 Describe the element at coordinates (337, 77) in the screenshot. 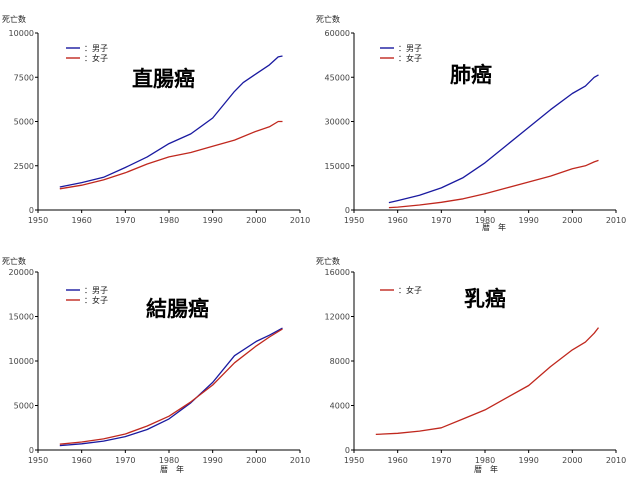

I see `y-tick-label: 45000` at that location.